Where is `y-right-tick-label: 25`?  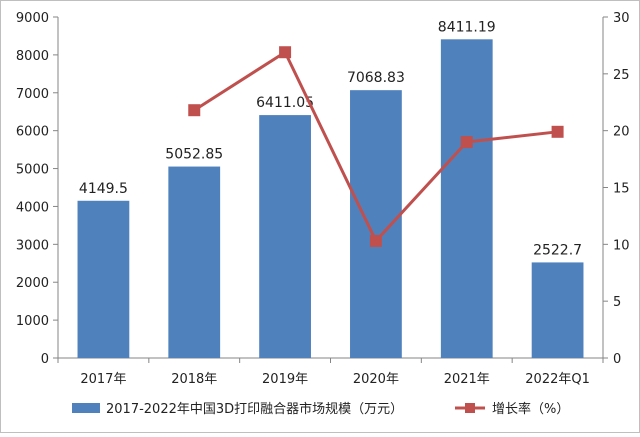 y-right-tick-label: 25 is located at coordinates (621, 75).